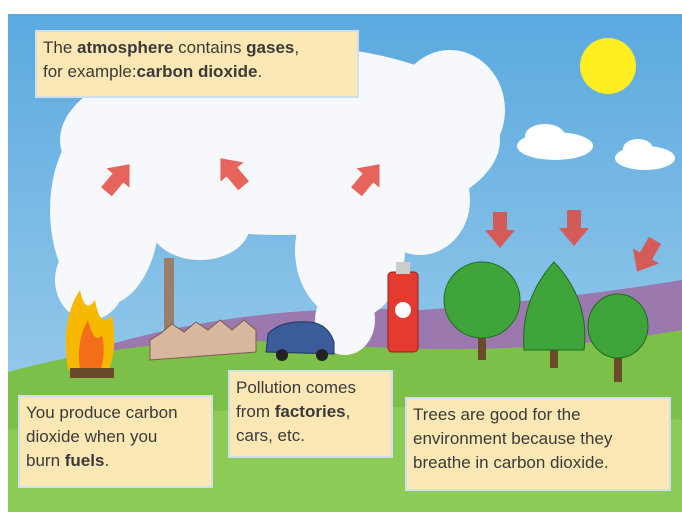 The height and width of the screenshot is (512, 682). I want to click on text-run: burn, so click(45, 460).